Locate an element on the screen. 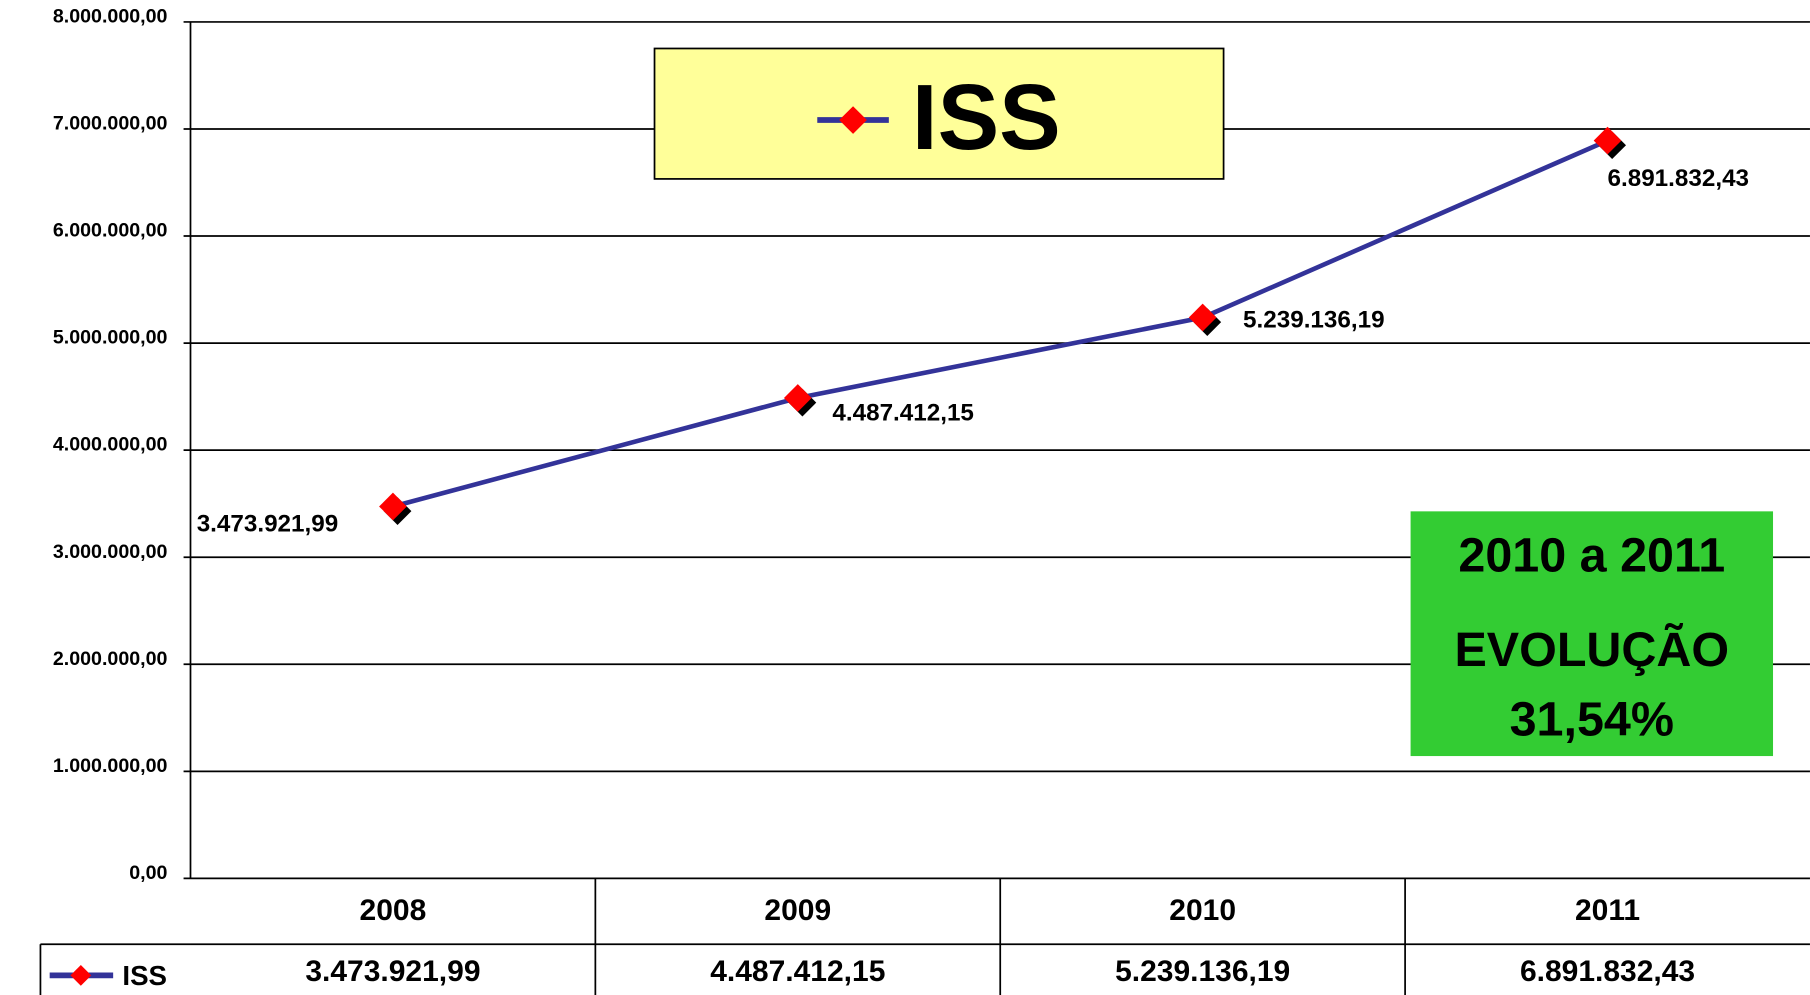 Image resolution: width=1810 pixels, height=995 pixels. y-tick-label: 0,00 is located at coordinates (148, 873).